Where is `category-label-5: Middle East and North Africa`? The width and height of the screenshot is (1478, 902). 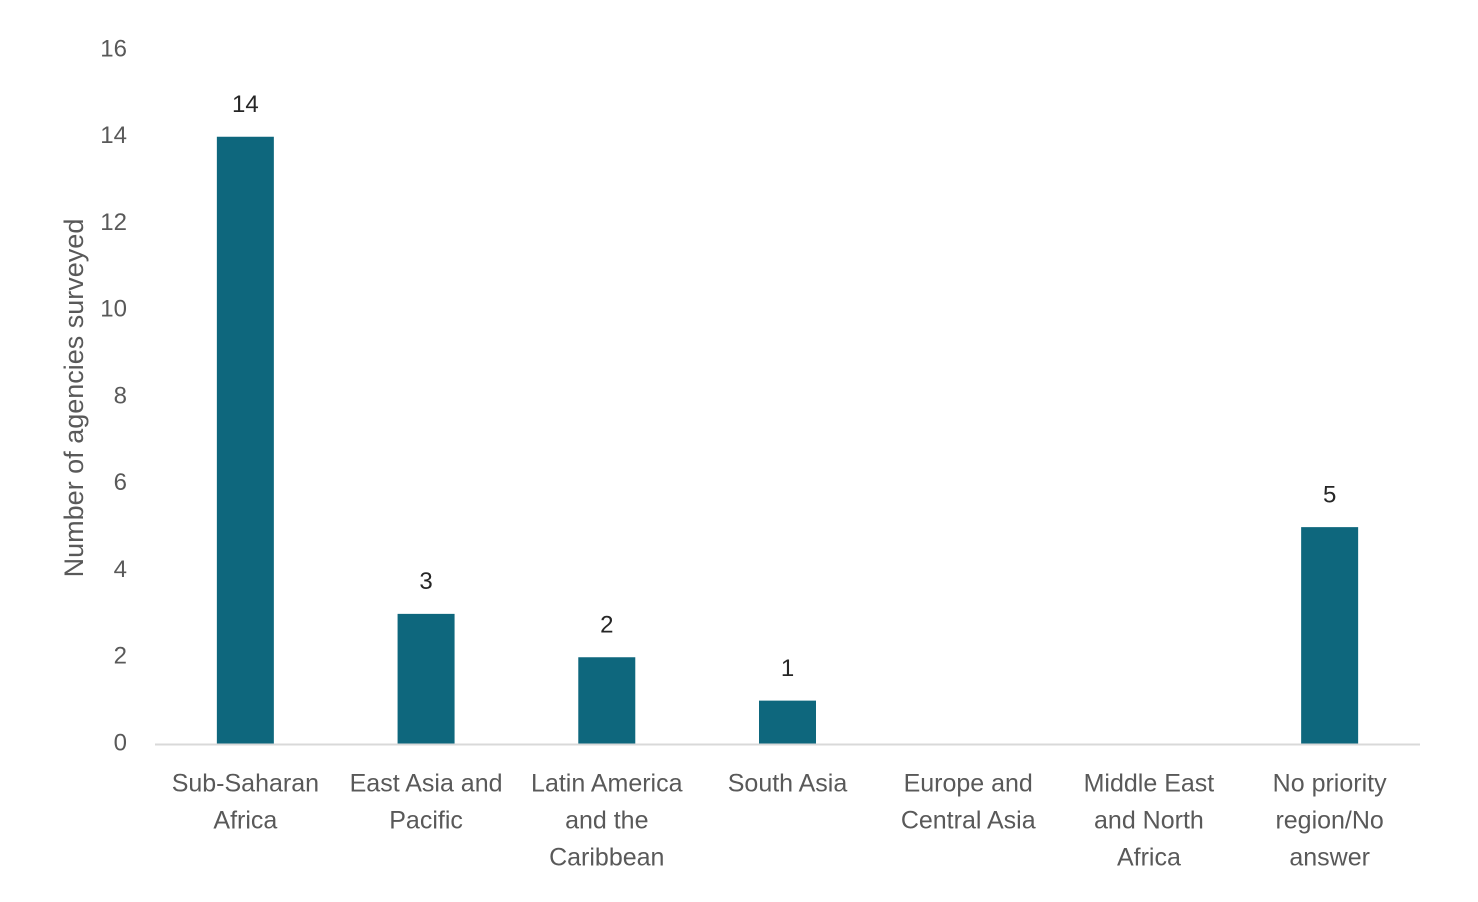 category-label-5: Middle East and North Africa is located at coordinates (1149, 821).